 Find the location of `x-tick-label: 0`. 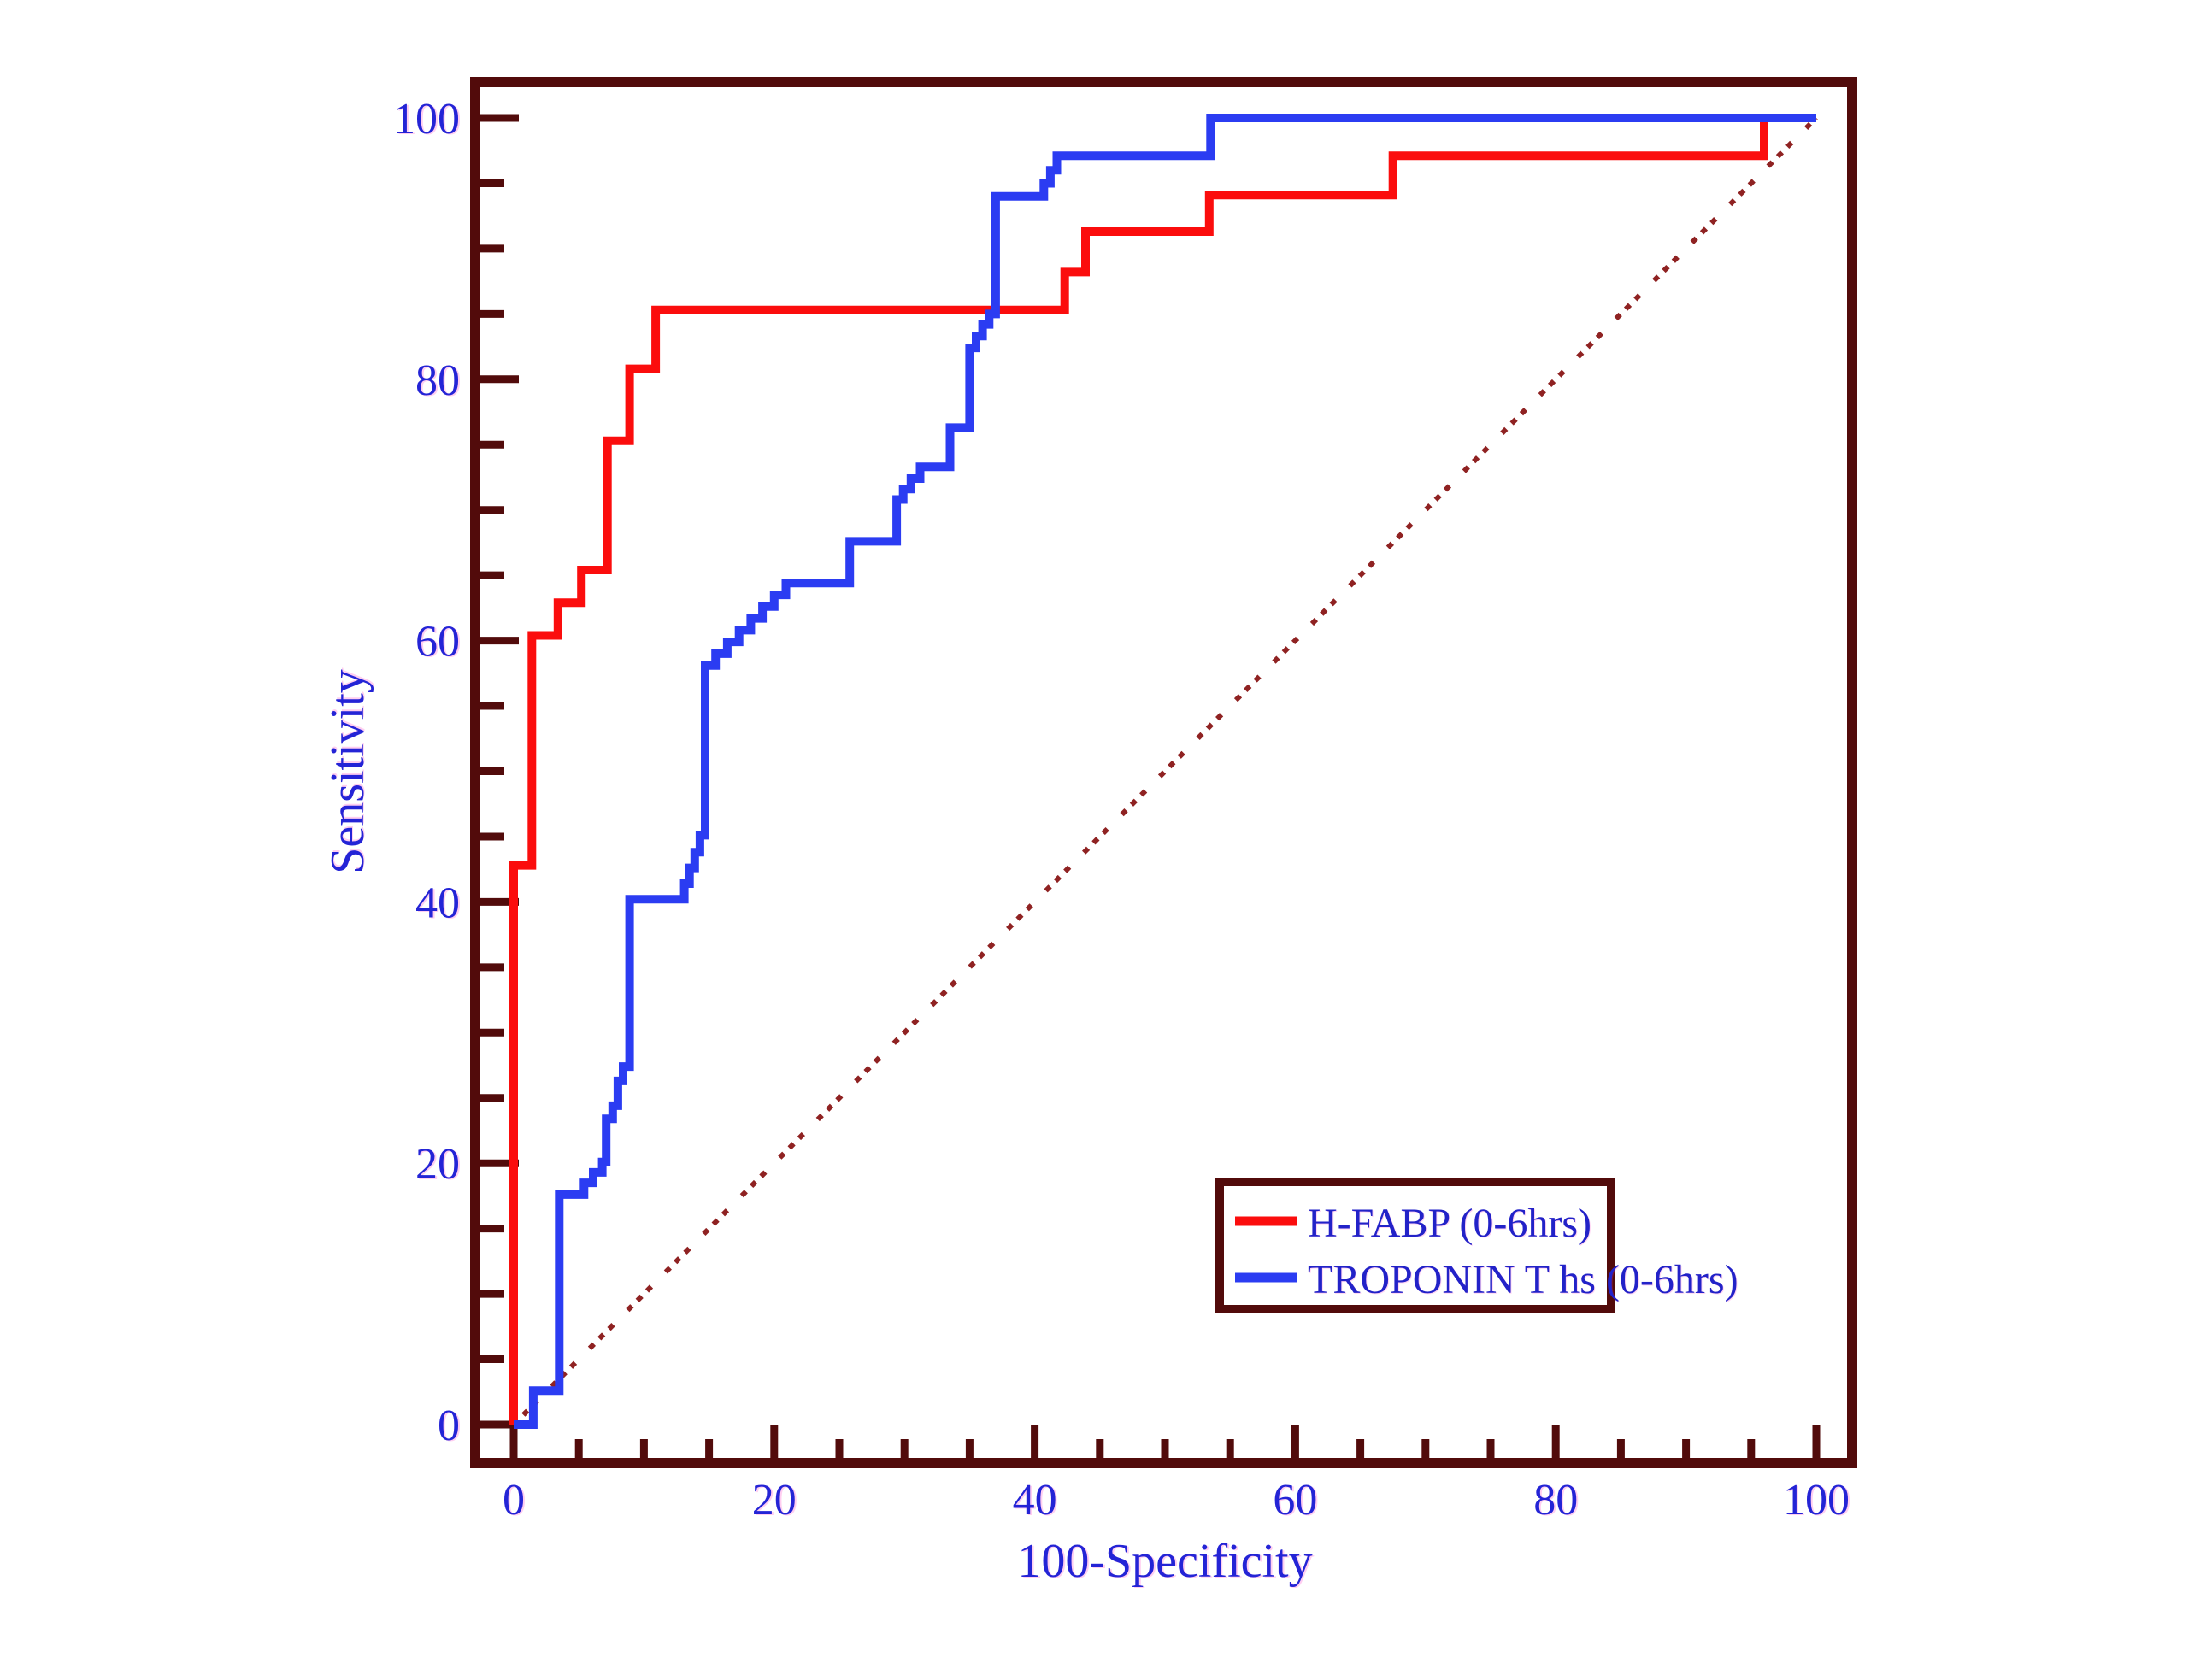

x-tick-label: 0 is located at coordinates (514, 1500).